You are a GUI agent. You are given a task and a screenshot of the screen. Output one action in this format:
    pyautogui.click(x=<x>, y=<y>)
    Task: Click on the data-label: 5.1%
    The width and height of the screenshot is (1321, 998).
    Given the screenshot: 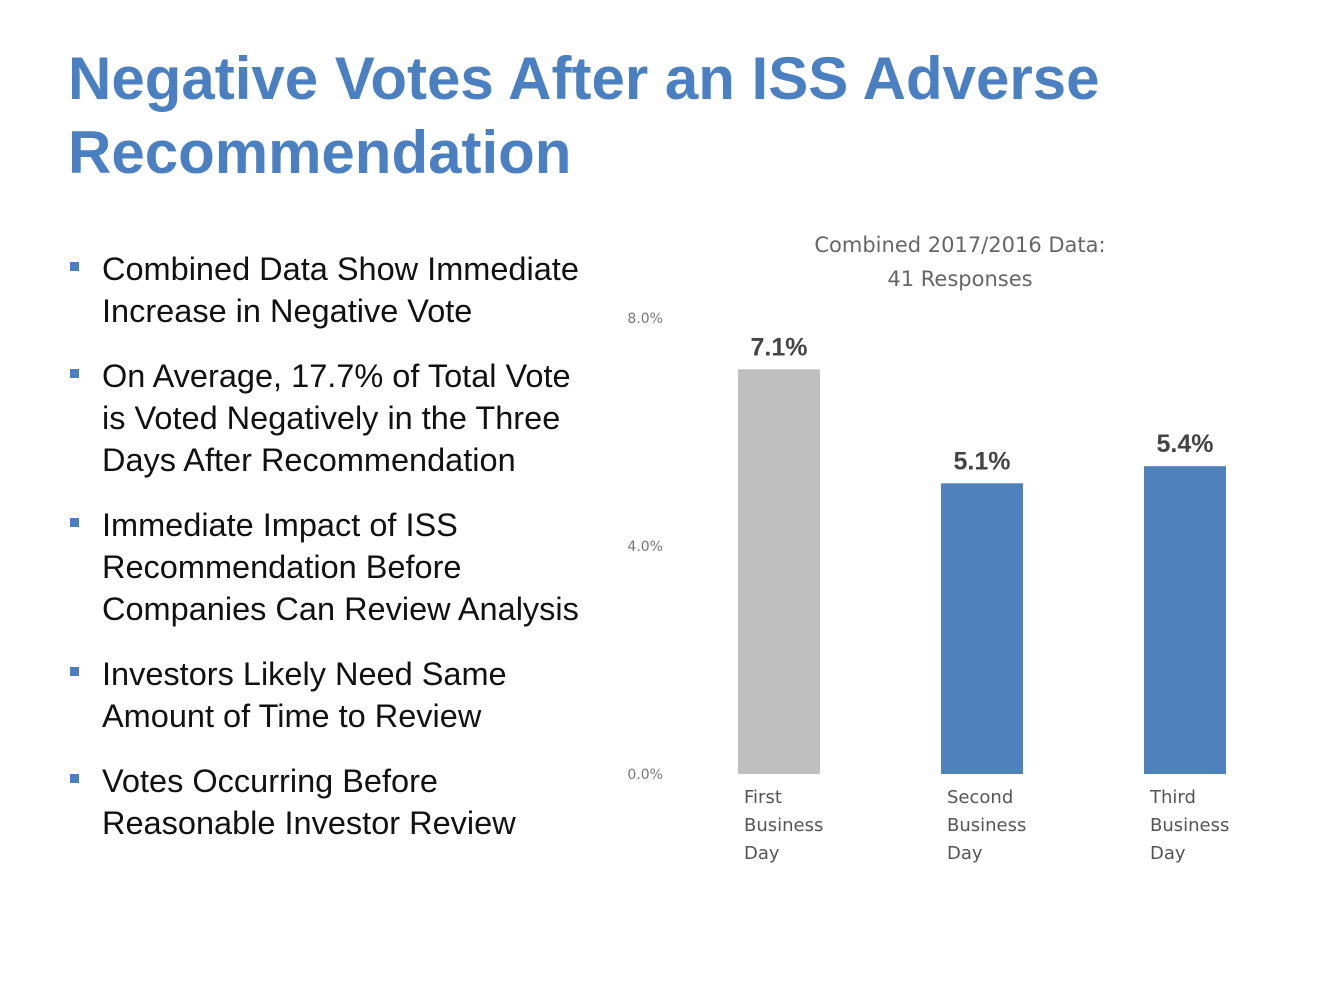 What is the action you would take?
    pyautogui.click(x=982, y=461)
    